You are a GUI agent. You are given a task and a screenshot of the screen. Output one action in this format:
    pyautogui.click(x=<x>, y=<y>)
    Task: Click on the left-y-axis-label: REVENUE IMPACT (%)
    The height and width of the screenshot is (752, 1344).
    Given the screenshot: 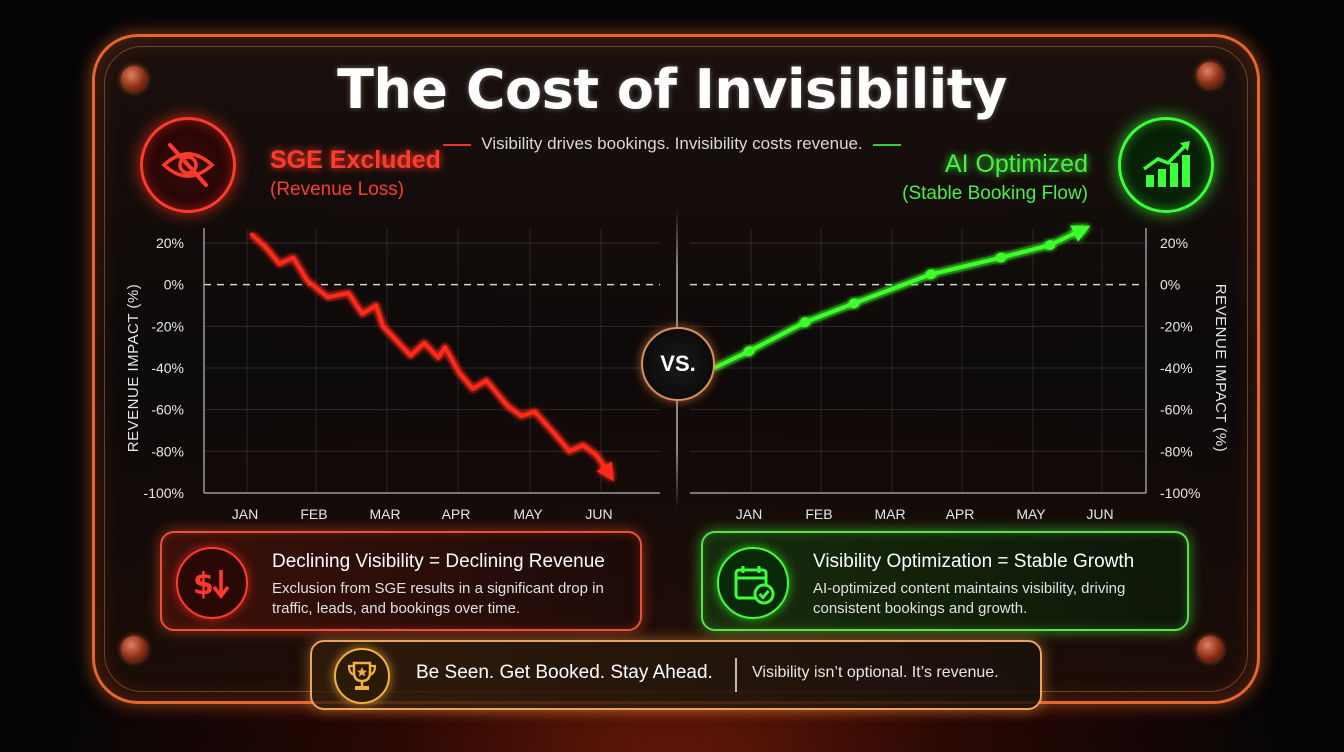 What is the action you would take?
    pyautogui.click(x=133, y=368)
    